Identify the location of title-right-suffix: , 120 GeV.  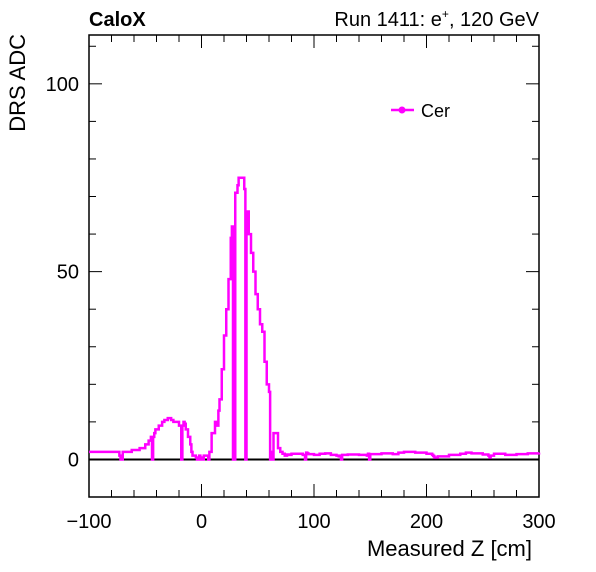
(494, 20).